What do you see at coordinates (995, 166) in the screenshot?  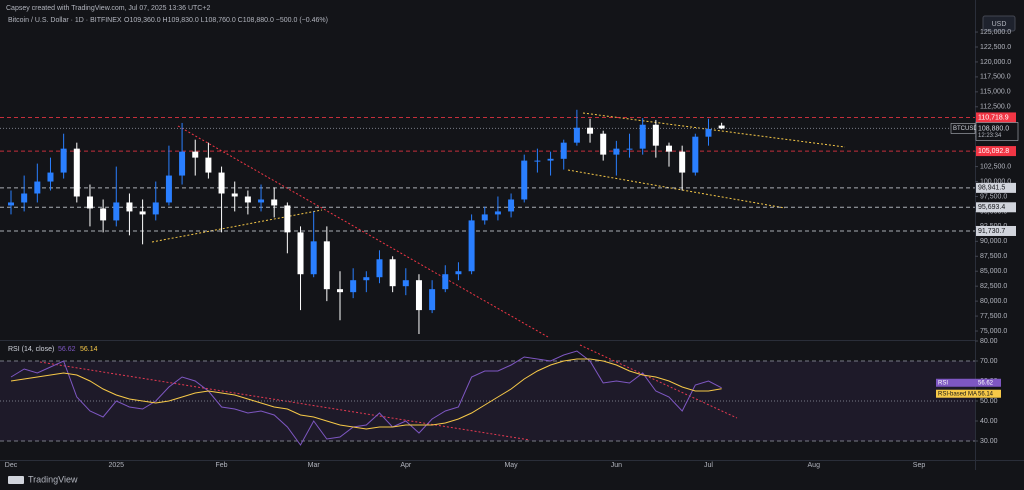 I see `y-tick-label: 102,500.0` at bounding box center [995, 166].